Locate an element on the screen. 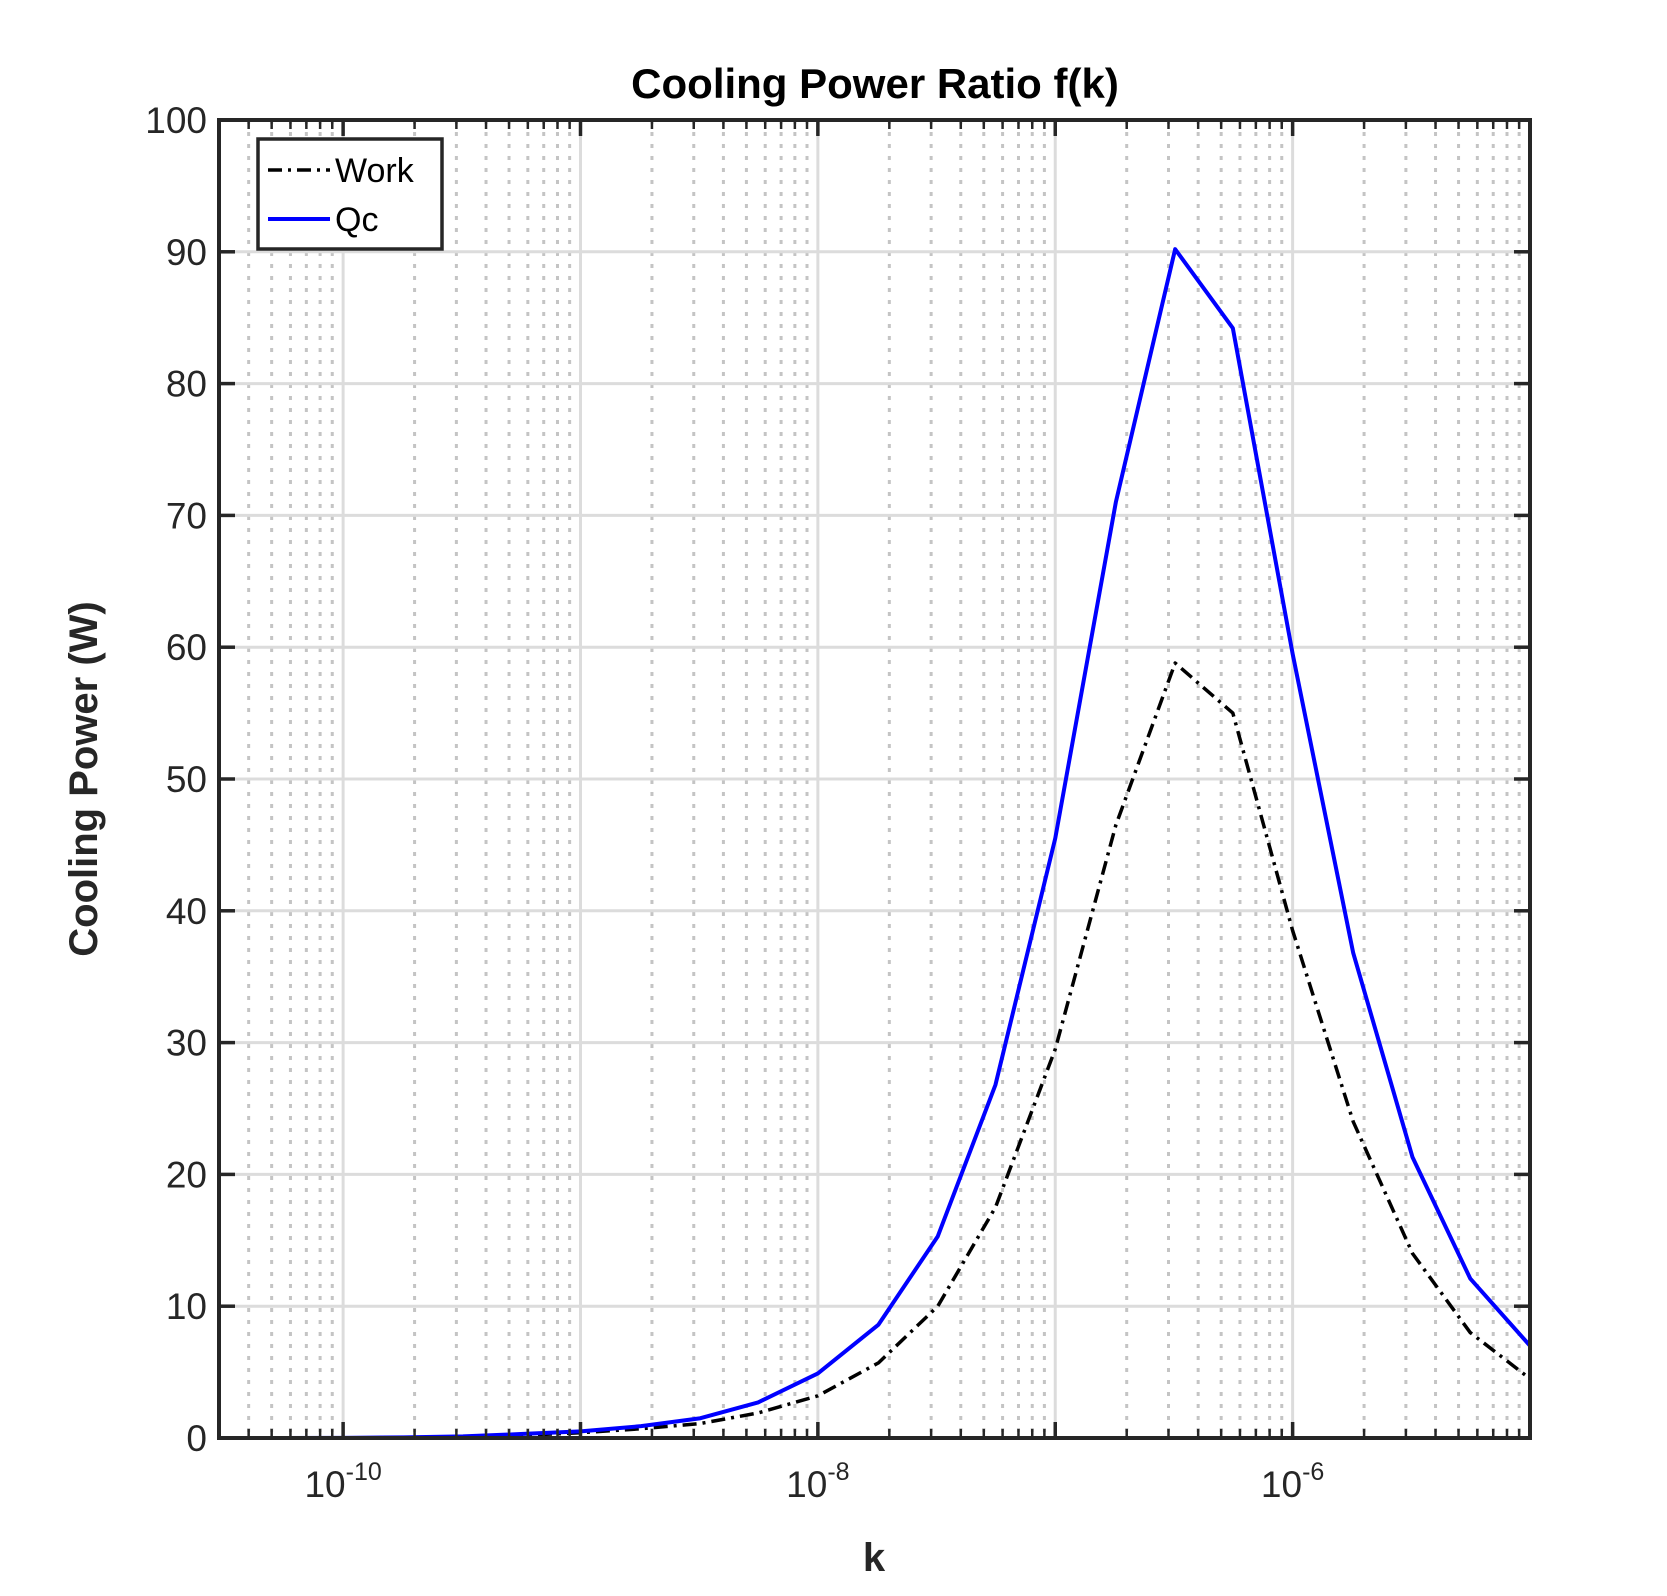 The width and height of the screenshot is (1667, 1596). x-tick-label: 10⁻⁸ is located at coordinates (817, 1481).